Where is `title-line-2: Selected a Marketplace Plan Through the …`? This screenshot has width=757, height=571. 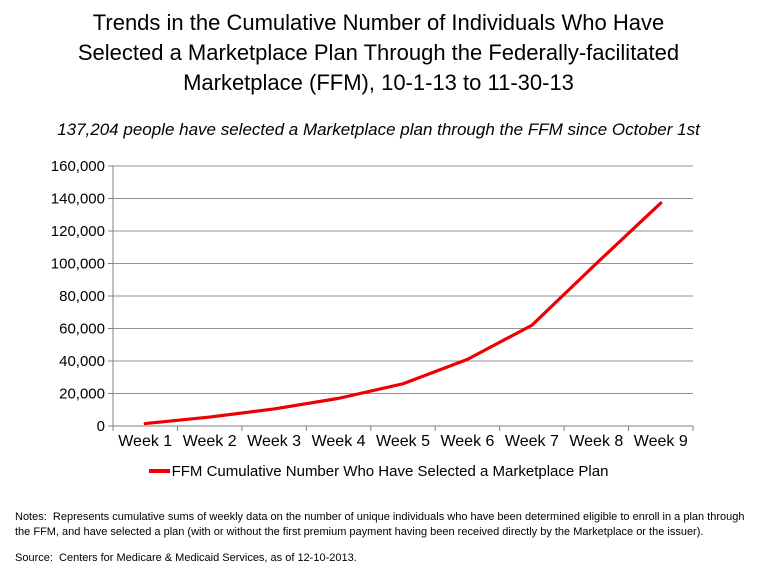 title-line-2: Selected a Marketplace Plan Through the … is located at coordinates (378, 52).